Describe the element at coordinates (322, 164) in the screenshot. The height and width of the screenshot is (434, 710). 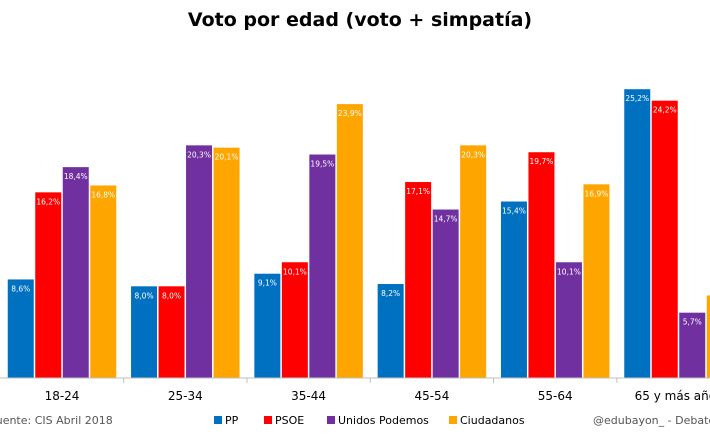
I see `data-label: 19,5%` at that location.